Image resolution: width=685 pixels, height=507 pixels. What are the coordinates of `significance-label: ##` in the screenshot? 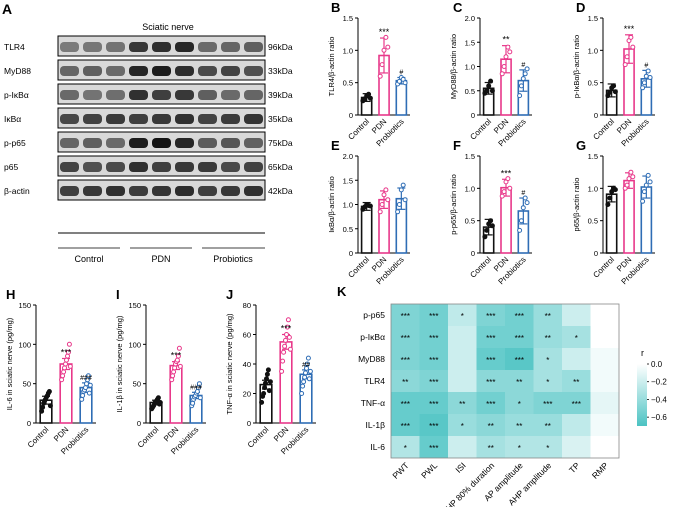 It's located at (306, 365).